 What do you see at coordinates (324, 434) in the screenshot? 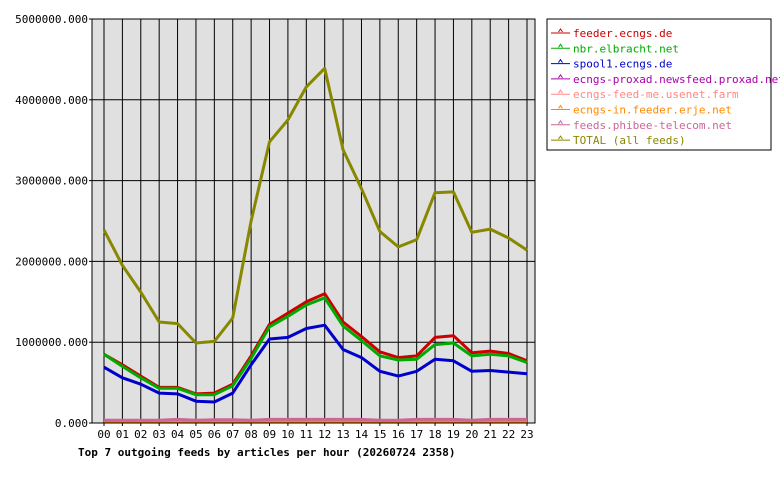
I see `x-tick-label: 12` at bounding box center [324, 434].